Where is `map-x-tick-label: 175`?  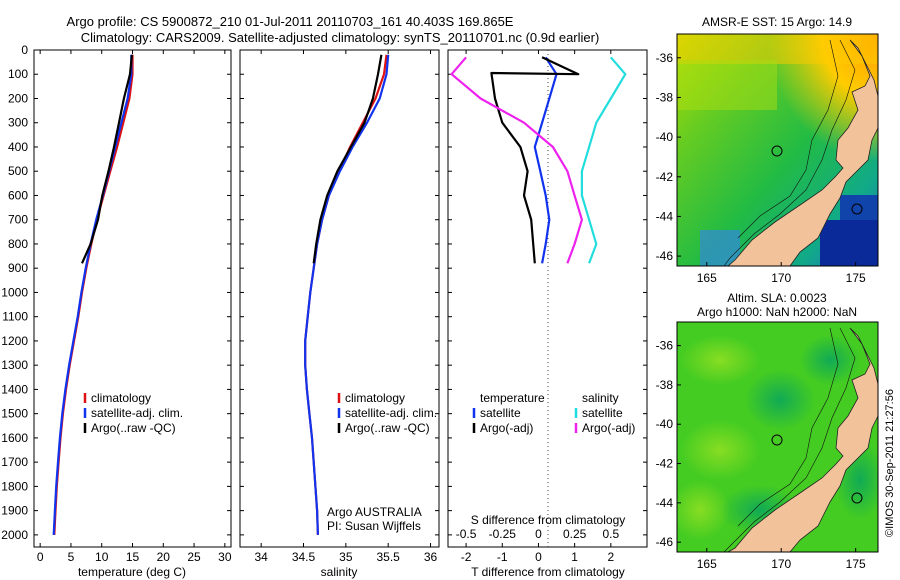 map-x-tick-label: 175 is located at coordinates (856, 278).